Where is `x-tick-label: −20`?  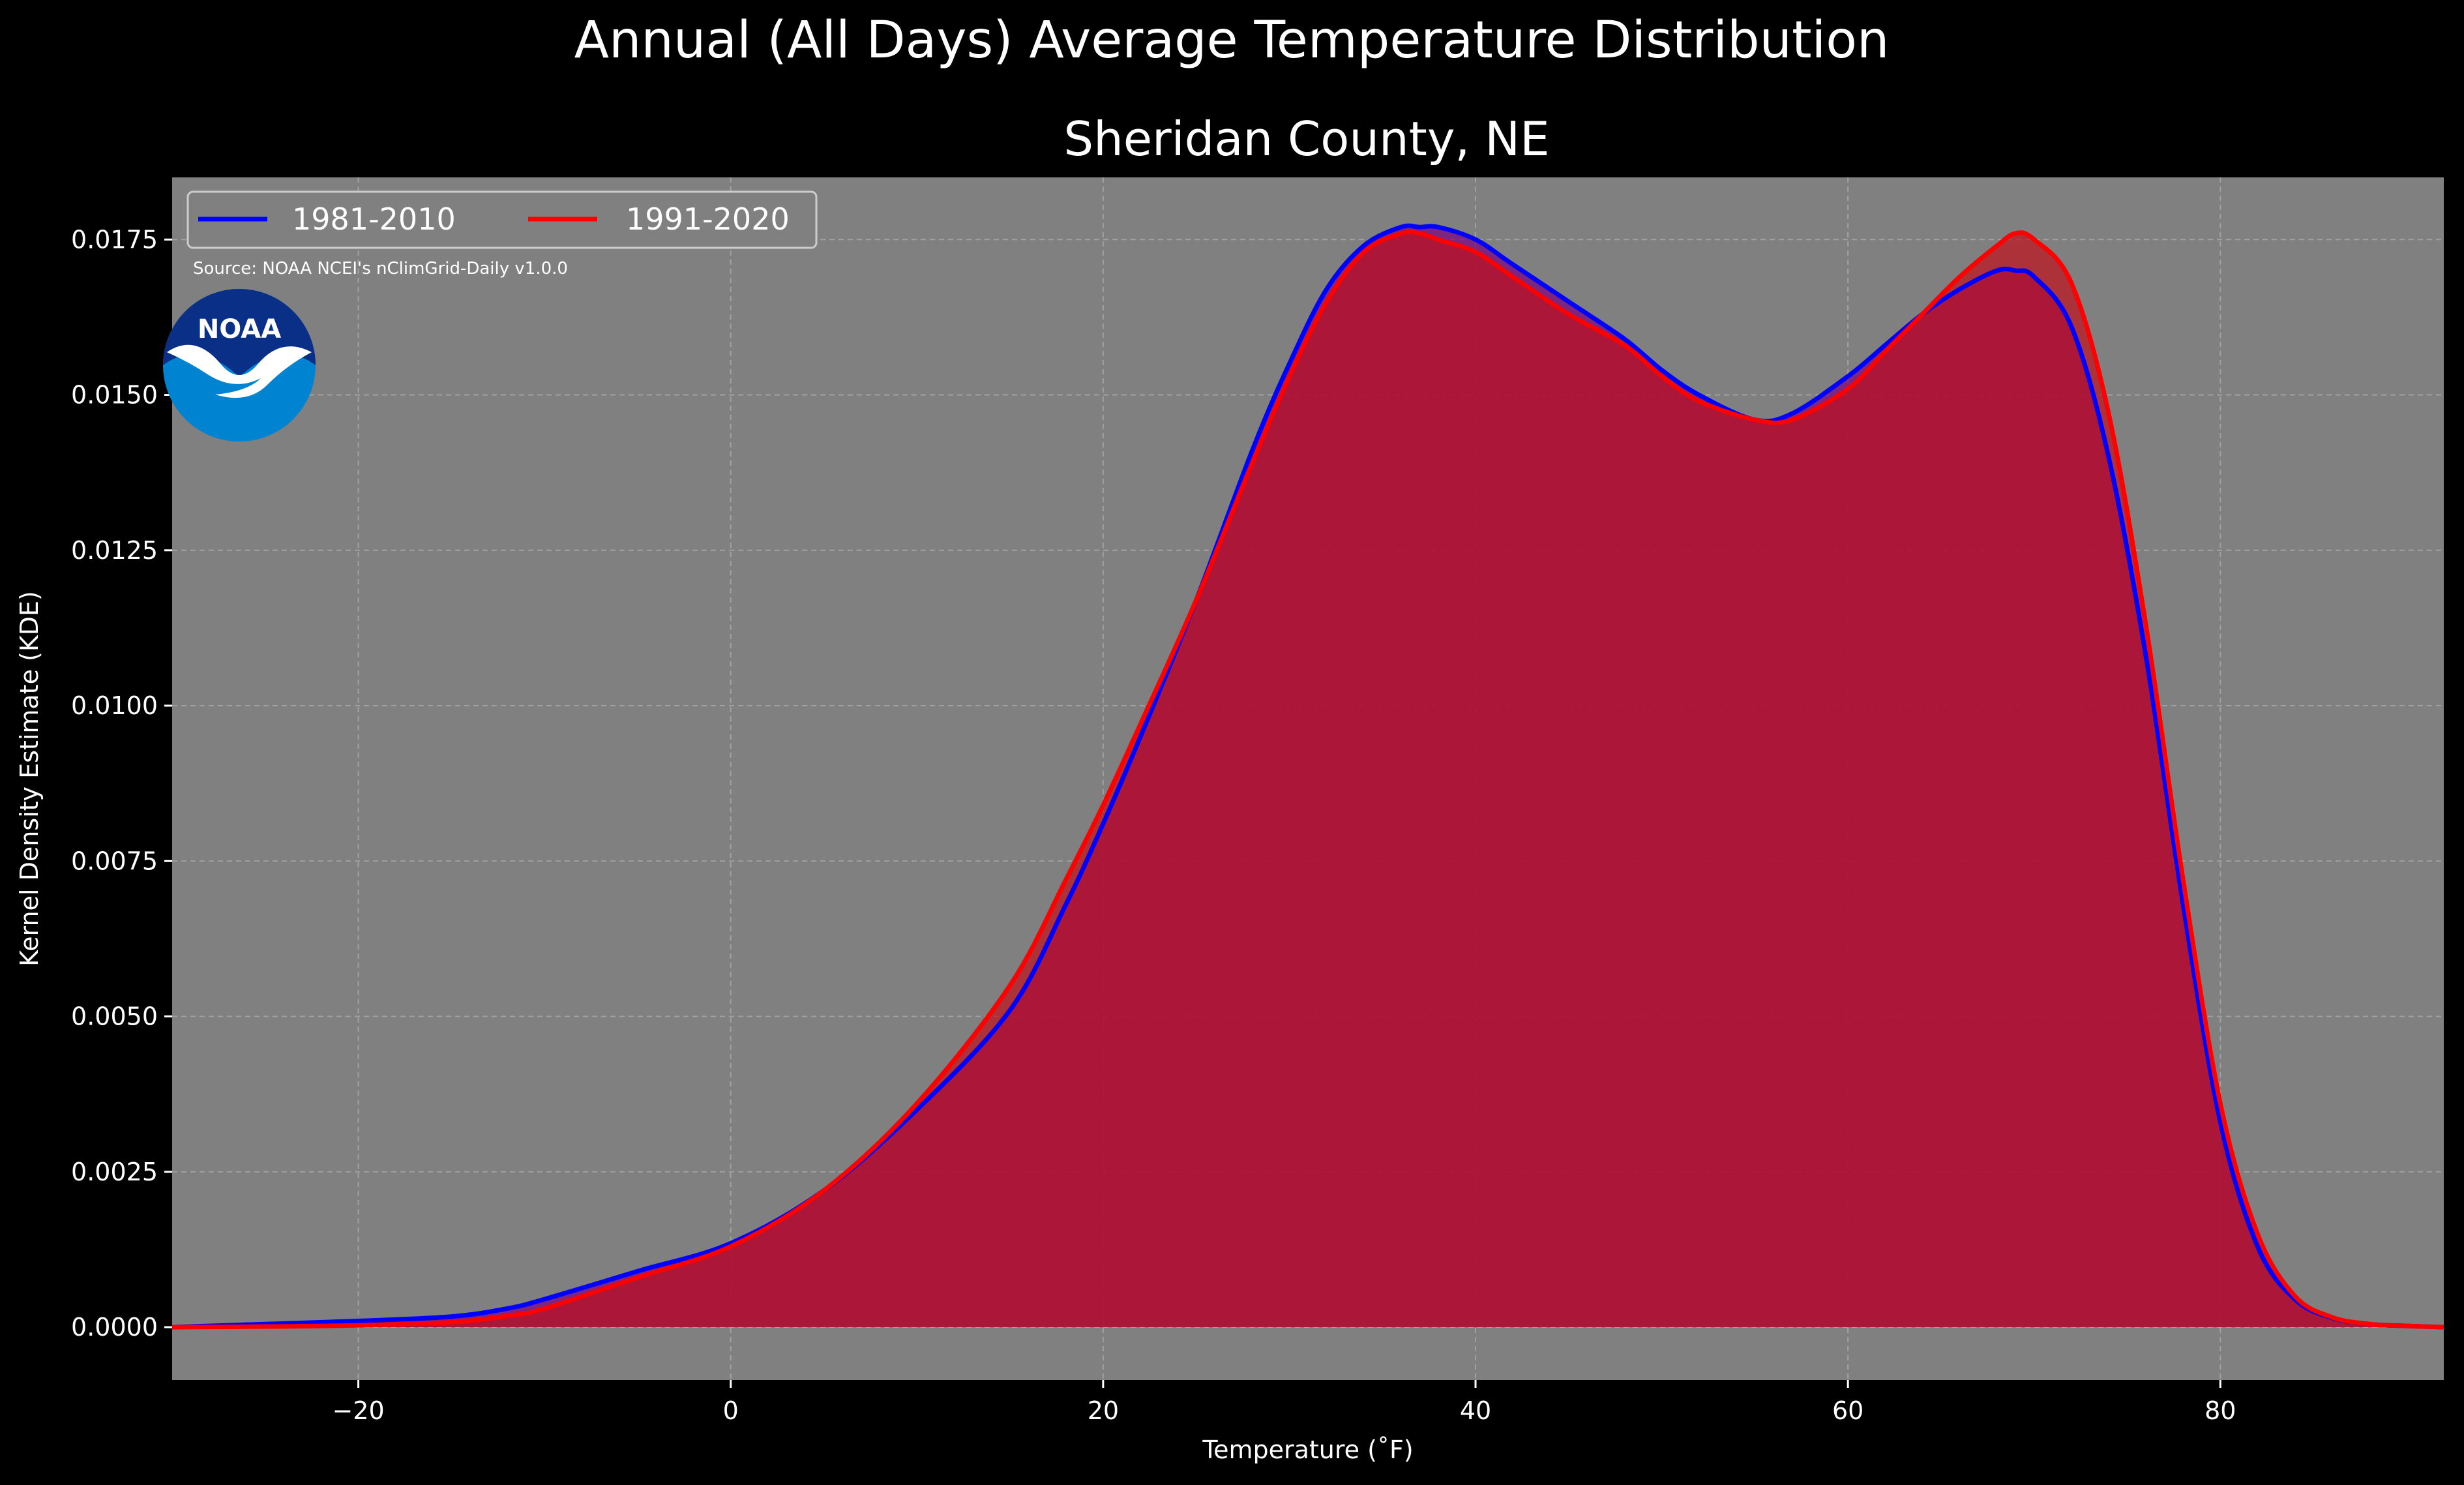
x-tick-label: −20 is located at coordinates (358, 1411).